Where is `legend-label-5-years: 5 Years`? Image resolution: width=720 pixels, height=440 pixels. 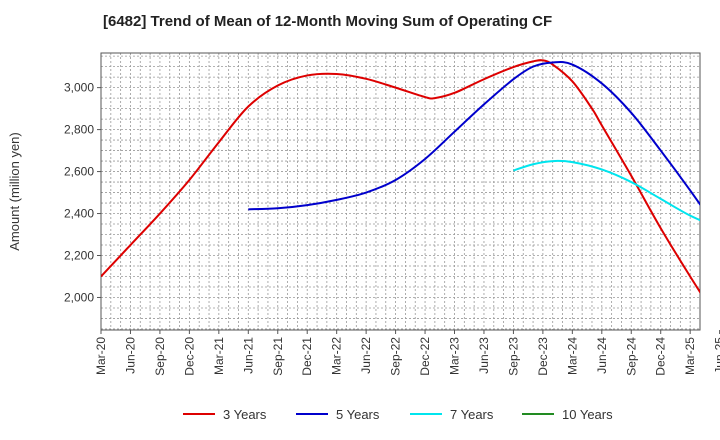 legend-label-5-years: 5 Years is located at coordinates (358, 414).